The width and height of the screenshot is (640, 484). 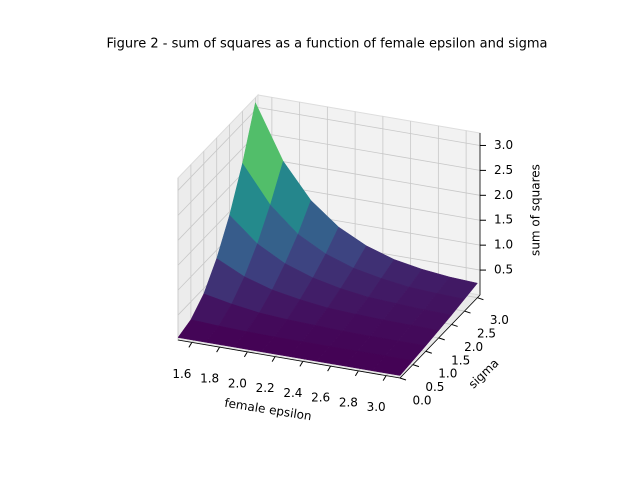 I want to click on x-tick-label: 2.6, so click(x=320, y=398).